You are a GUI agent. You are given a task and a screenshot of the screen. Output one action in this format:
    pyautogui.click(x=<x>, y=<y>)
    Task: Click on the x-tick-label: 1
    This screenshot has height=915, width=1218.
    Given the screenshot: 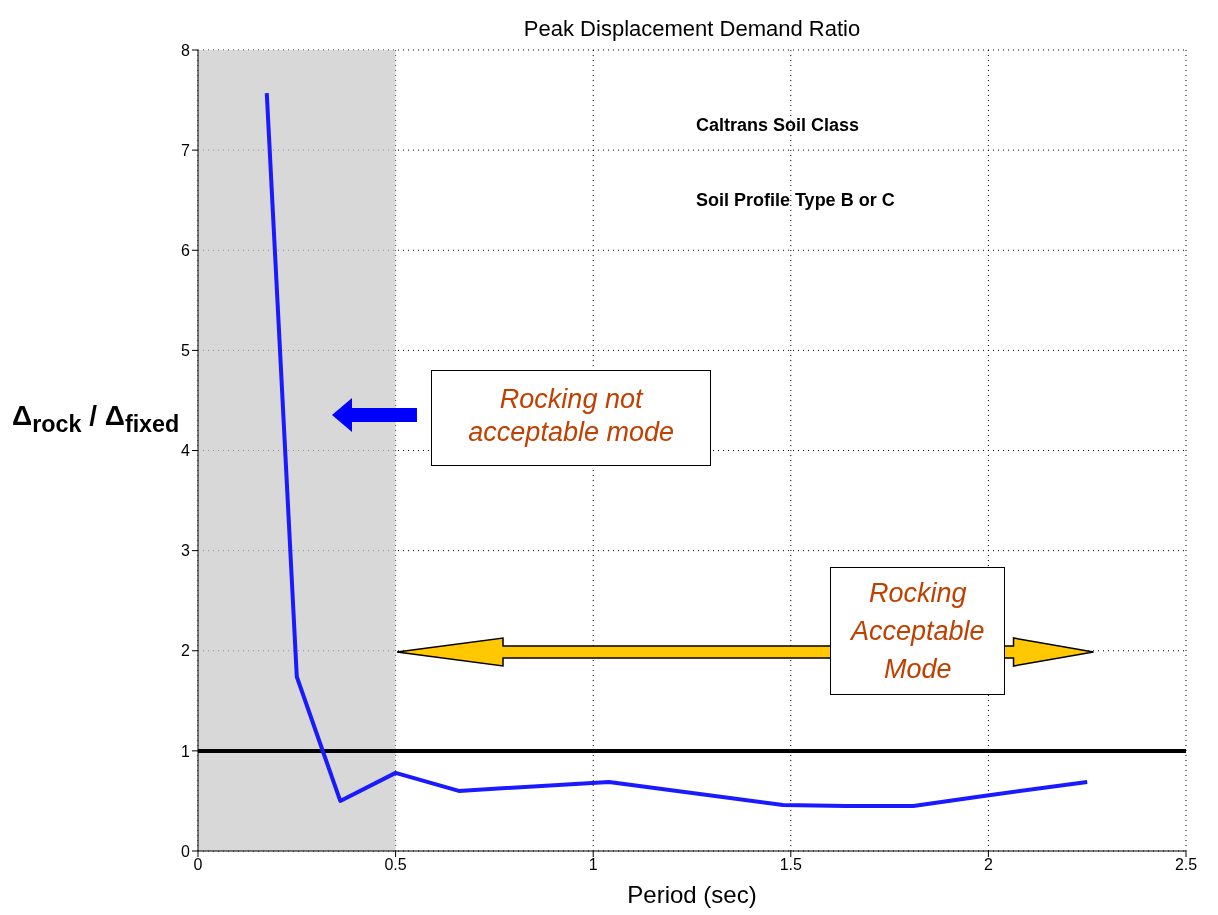 What is the action you would take?
    pyautogui.click(x=593, y=865)
    